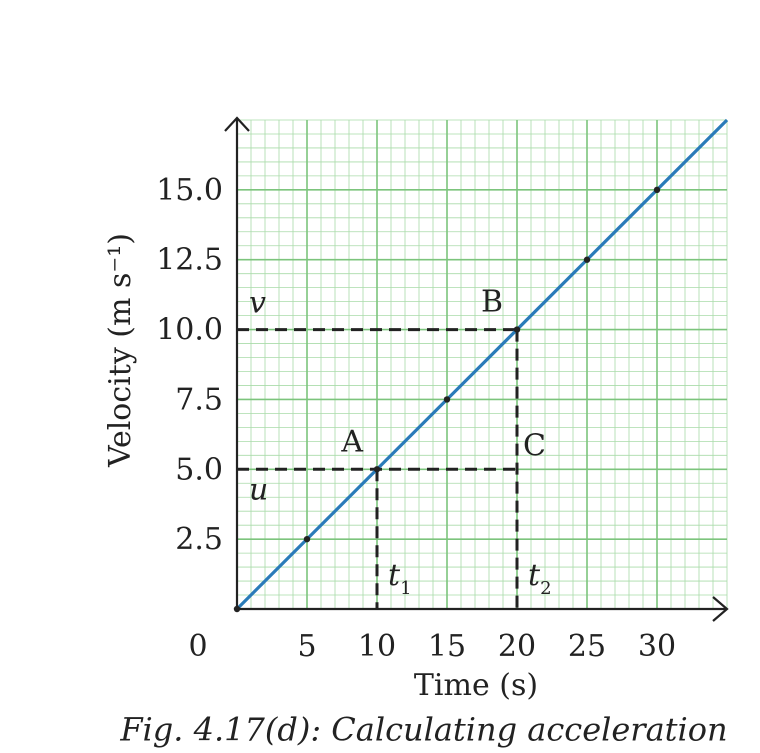 This screenshot has width=760, height=753. I want to click on y-tick-label: 5.0, so click(199, 469).